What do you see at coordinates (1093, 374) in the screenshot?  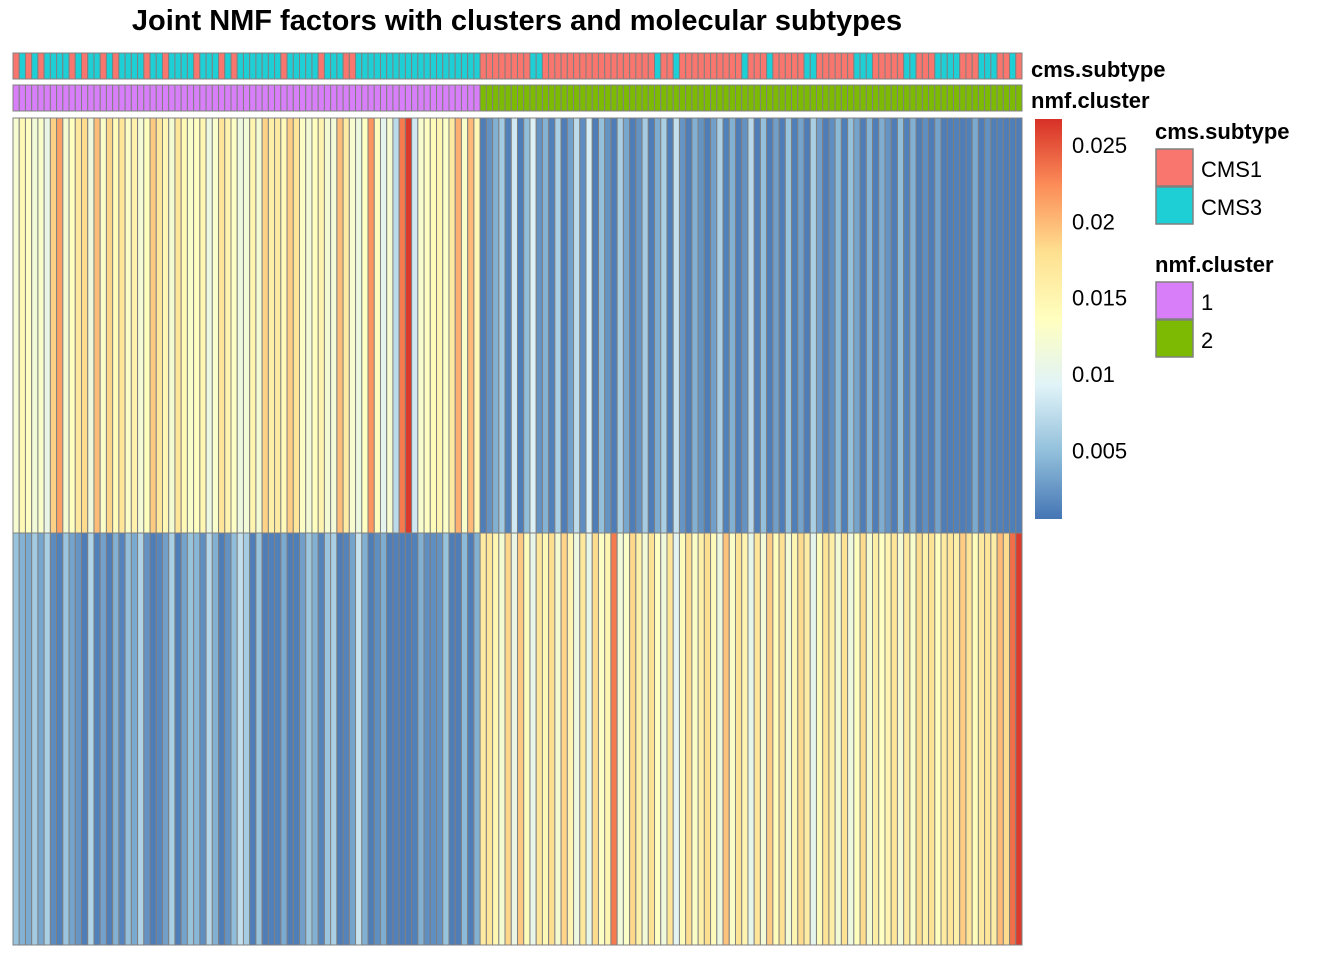 I see `color-scale-tick-label: 0.01` at bounding box center [1093, 374].